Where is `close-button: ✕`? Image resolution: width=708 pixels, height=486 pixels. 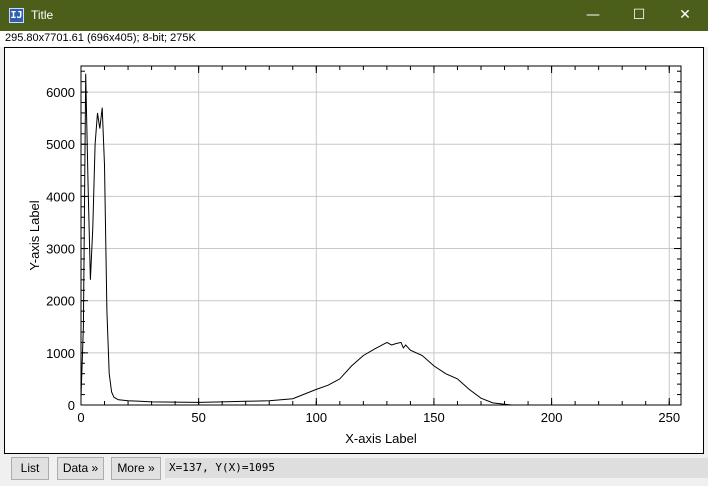
close-button: ✕ is located at coordinates (685, 15).